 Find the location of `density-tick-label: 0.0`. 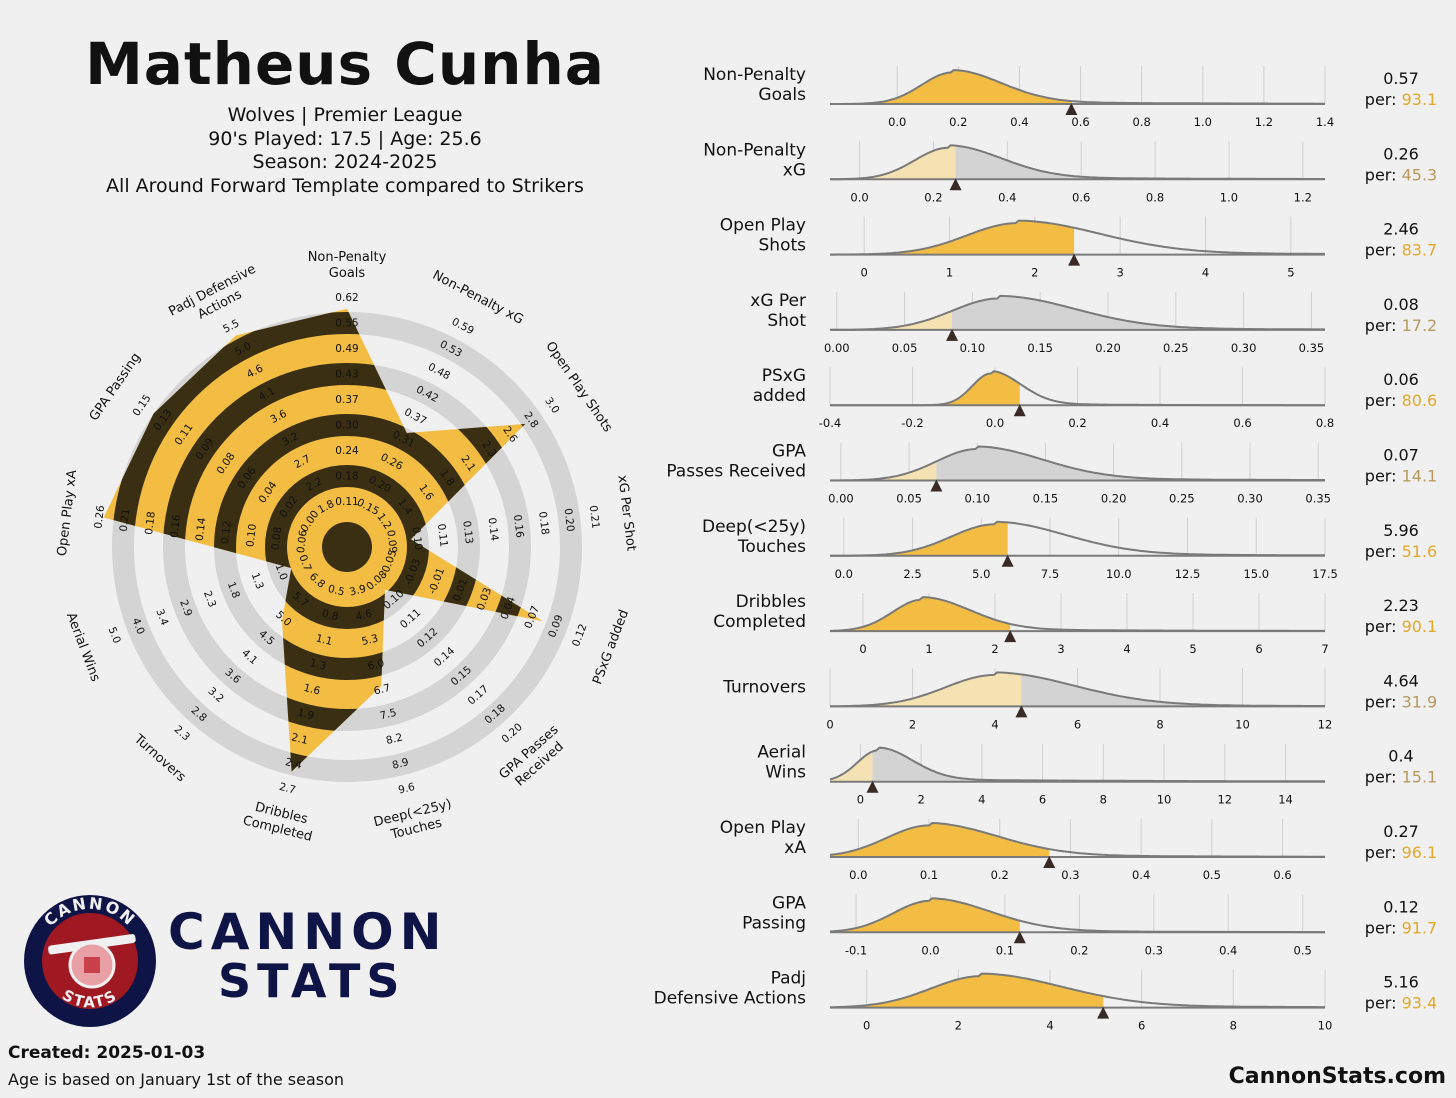

density-tick-label: 0.0 is located at coordinates (897, 122).